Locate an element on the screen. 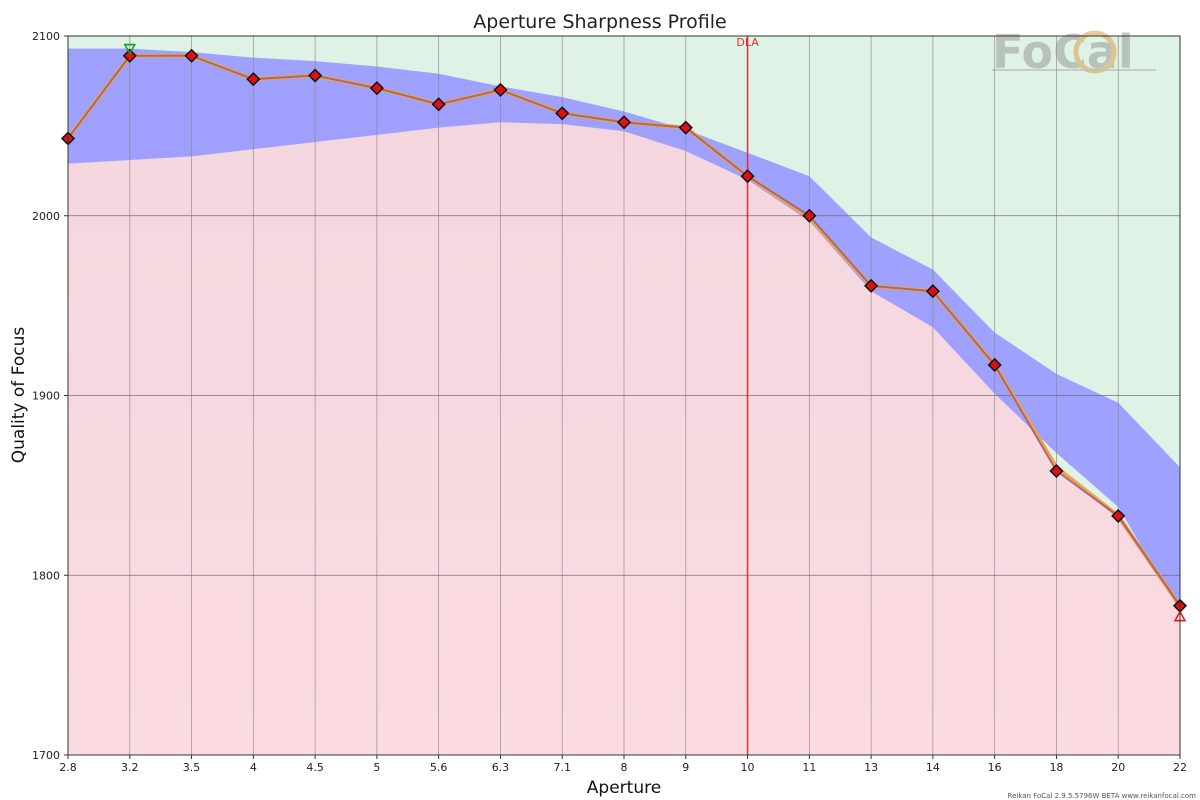 The image size is (1200, 800). chart-title: Aperture Sharpness Profile is located at coordinates (599, 22).